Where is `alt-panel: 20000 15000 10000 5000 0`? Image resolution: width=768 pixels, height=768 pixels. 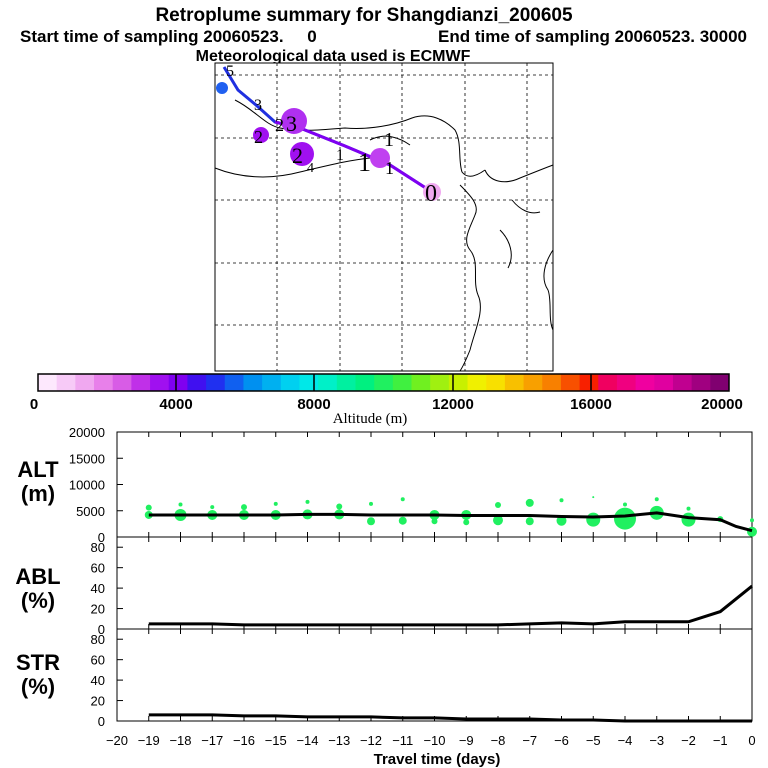
alt-panel: 20000 15000 10000 5000 0 is located at coordinates (413, 485).